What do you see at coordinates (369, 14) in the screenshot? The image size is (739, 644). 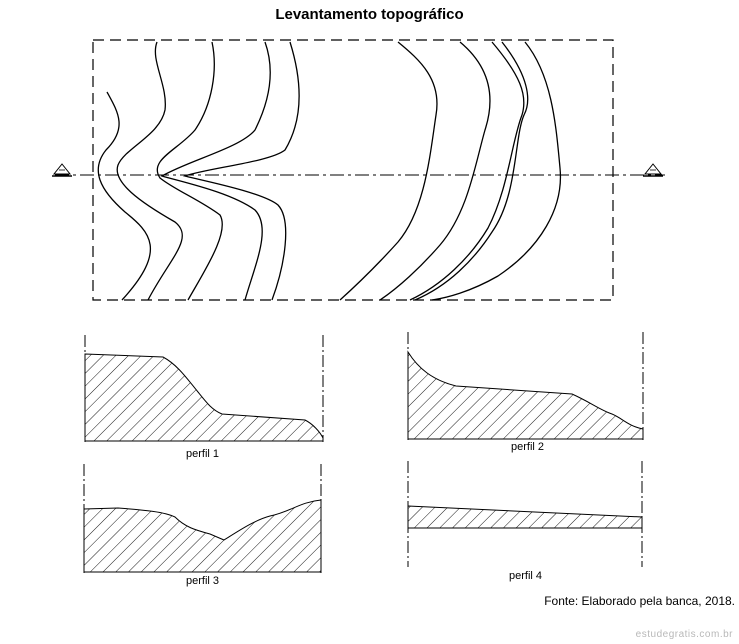 I see `diagram-title: Levantamento topográfico` at bounding box center [369, 14].